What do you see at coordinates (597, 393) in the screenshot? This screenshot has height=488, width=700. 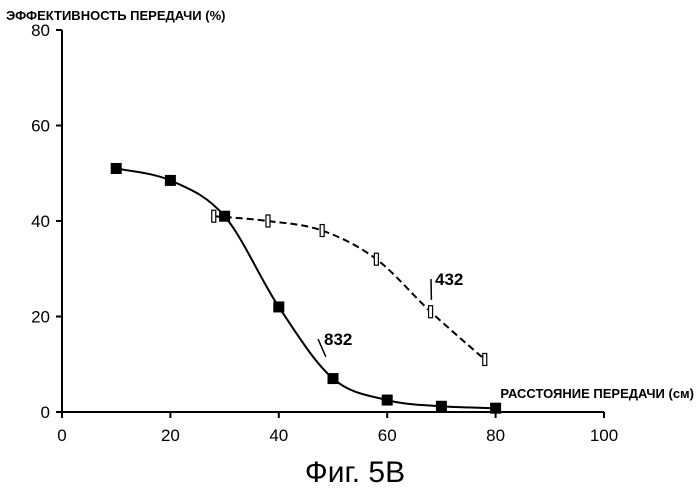 I see `x-axis-title: РАССТОЯНИЕ ПЕРЕДАЧИ (см)` at bounding box center [597, 393].